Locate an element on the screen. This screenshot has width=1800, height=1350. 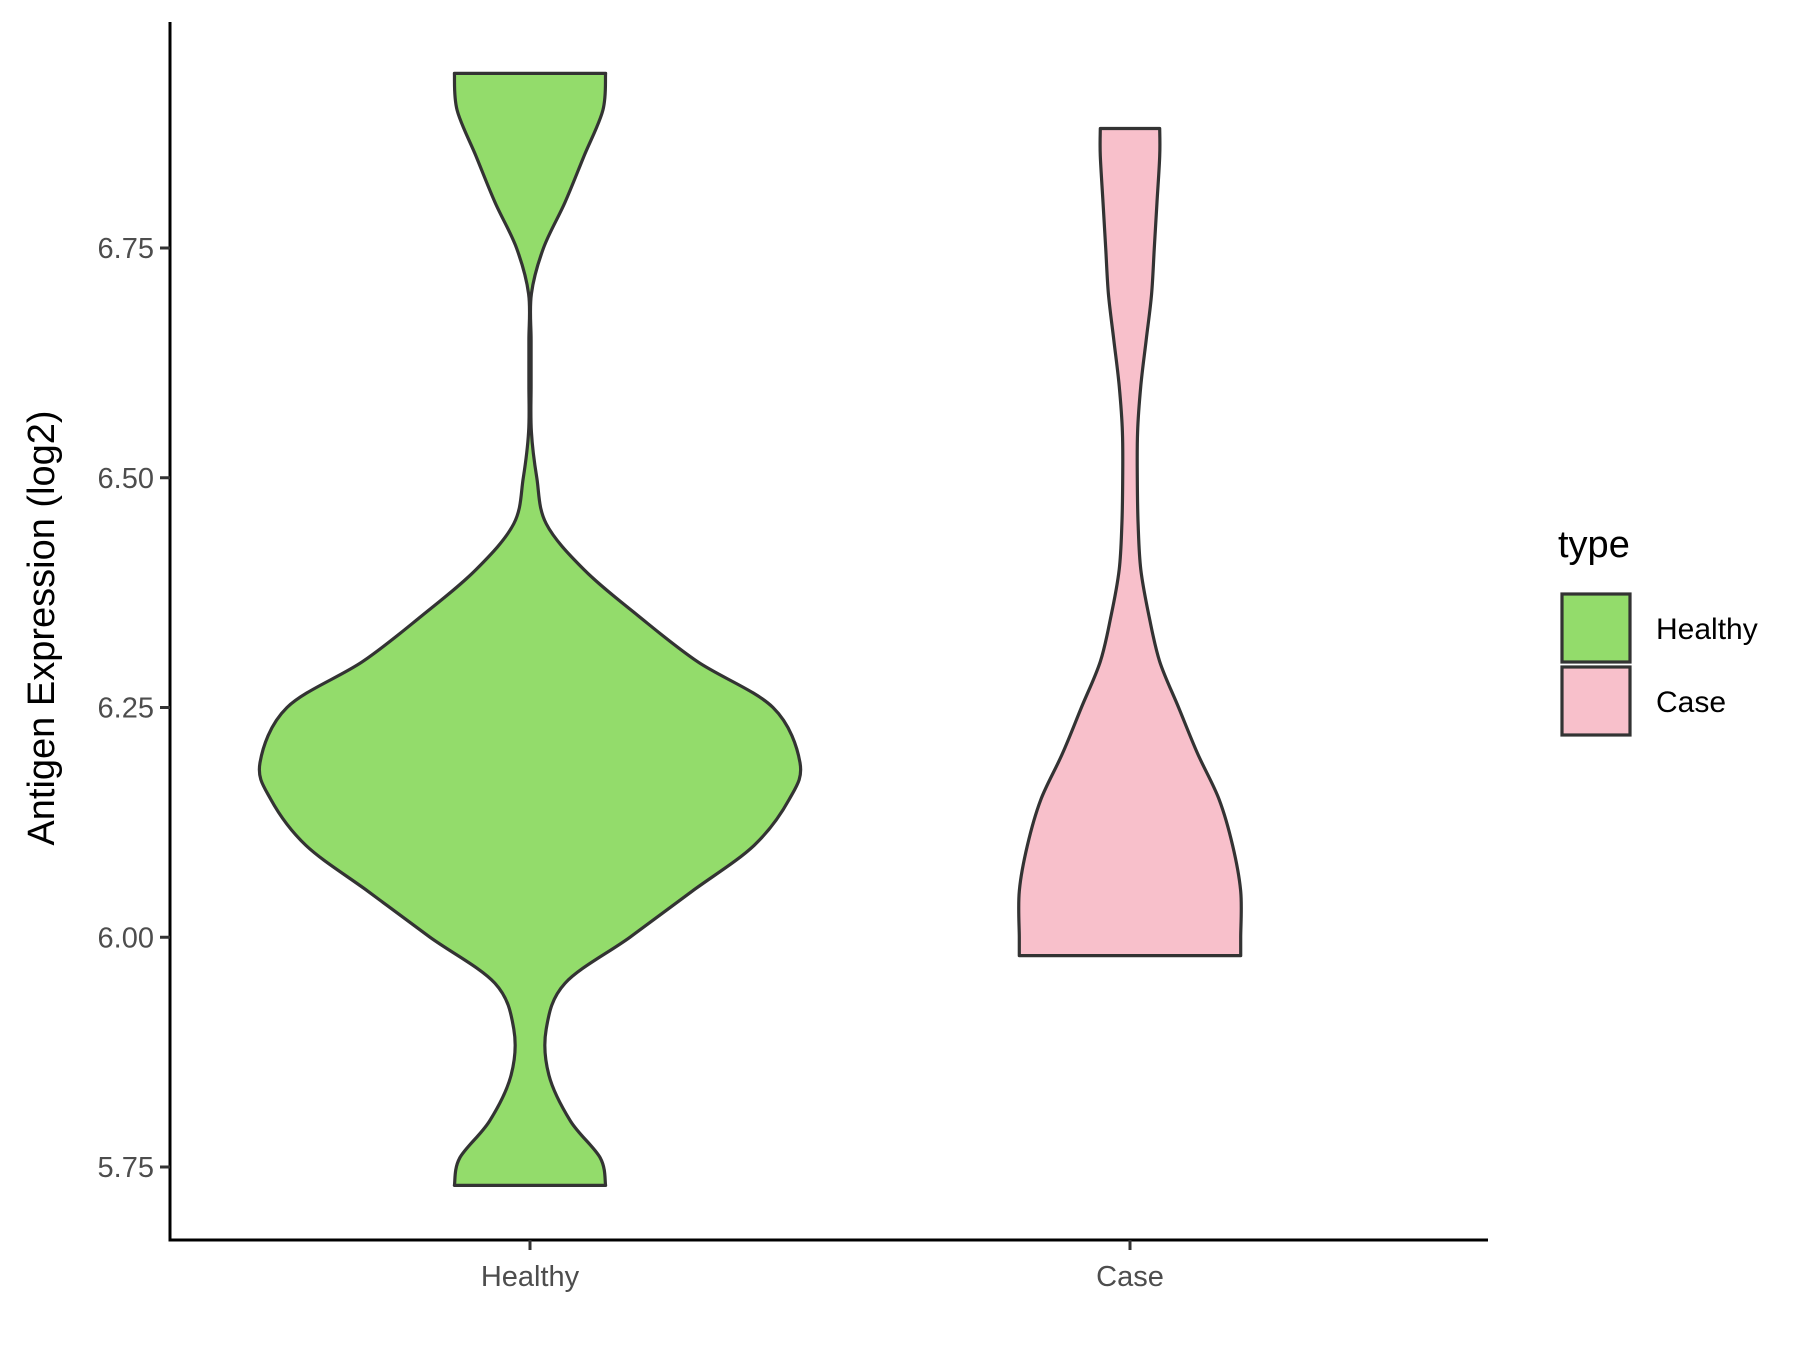
y-tick-label: 6.50 is located at coordinates (126, 479).